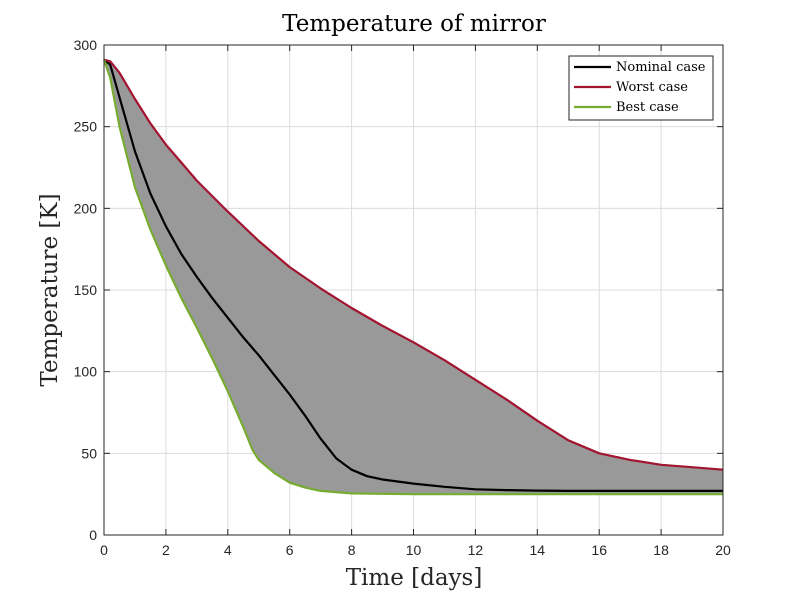 The height and width of the screenshot is (600, 800). I want to click on legend-entry: Nominal case, so click(661, 67).